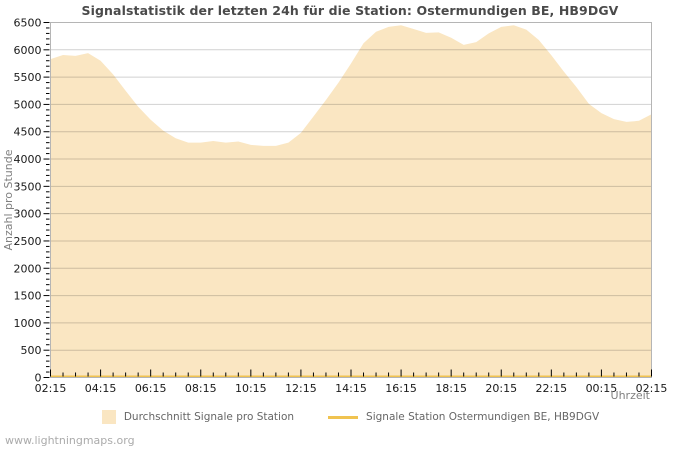  What do you see at coordinates (401, 388) in the screenshot?
I see `svg-text: 16:15` at bounding box center [401, 388].